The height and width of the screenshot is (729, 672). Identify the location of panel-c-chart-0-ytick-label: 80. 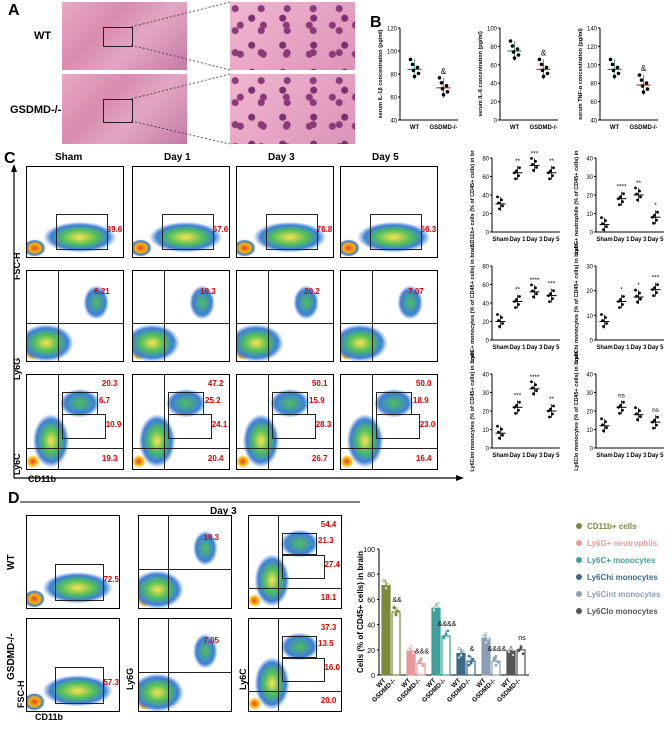
(485, 160).